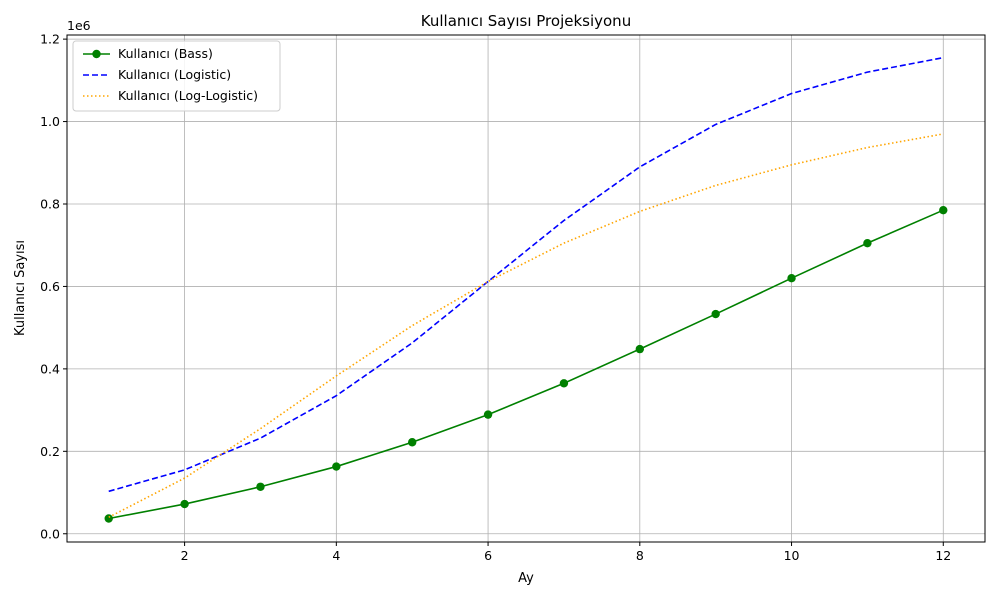 The height and width of the screenshot is (604, 1000). I want to click on legend-label-bass: Kullanıcı (Bass), so click(165, 53).